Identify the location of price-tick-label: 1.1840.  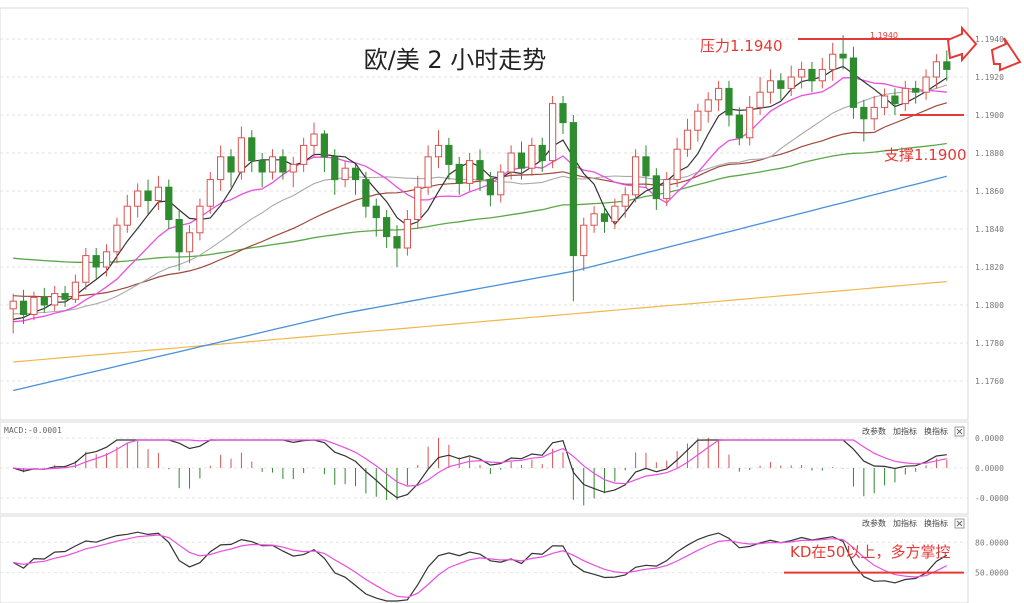
(989, 229).